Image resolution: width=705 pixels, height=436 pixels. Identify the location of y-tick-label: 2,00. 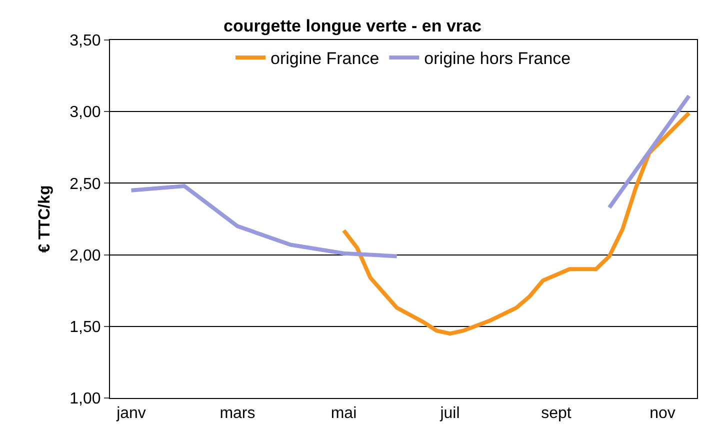
(85, 255).